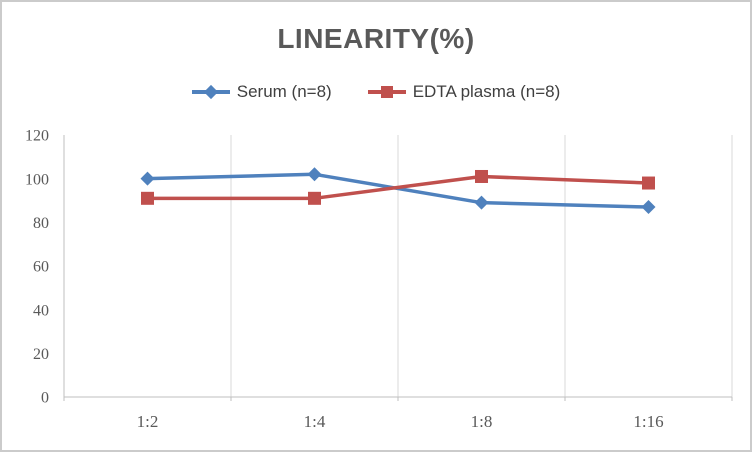 The width and height of the screenshot is (752, 452). Describe the element at coordinates (482, 421) in the screenshot. I see `x-axis-tick-label: 1:8` at that location.